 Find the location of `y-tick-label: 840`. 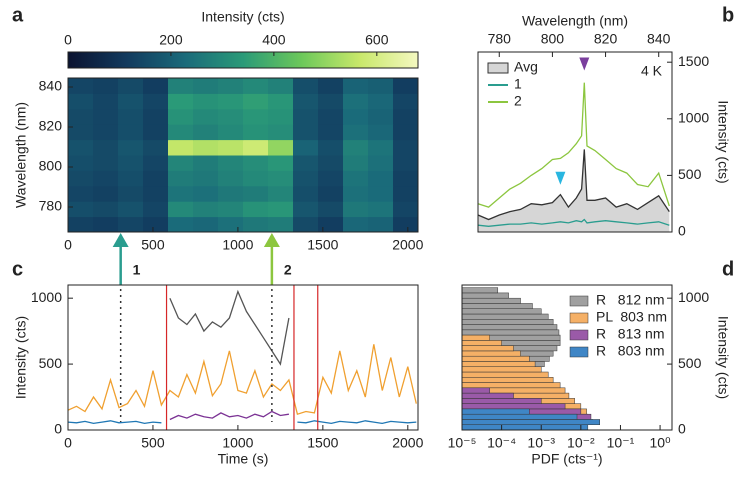

y-tick-label: 840 is located at coordinates (51, 86).